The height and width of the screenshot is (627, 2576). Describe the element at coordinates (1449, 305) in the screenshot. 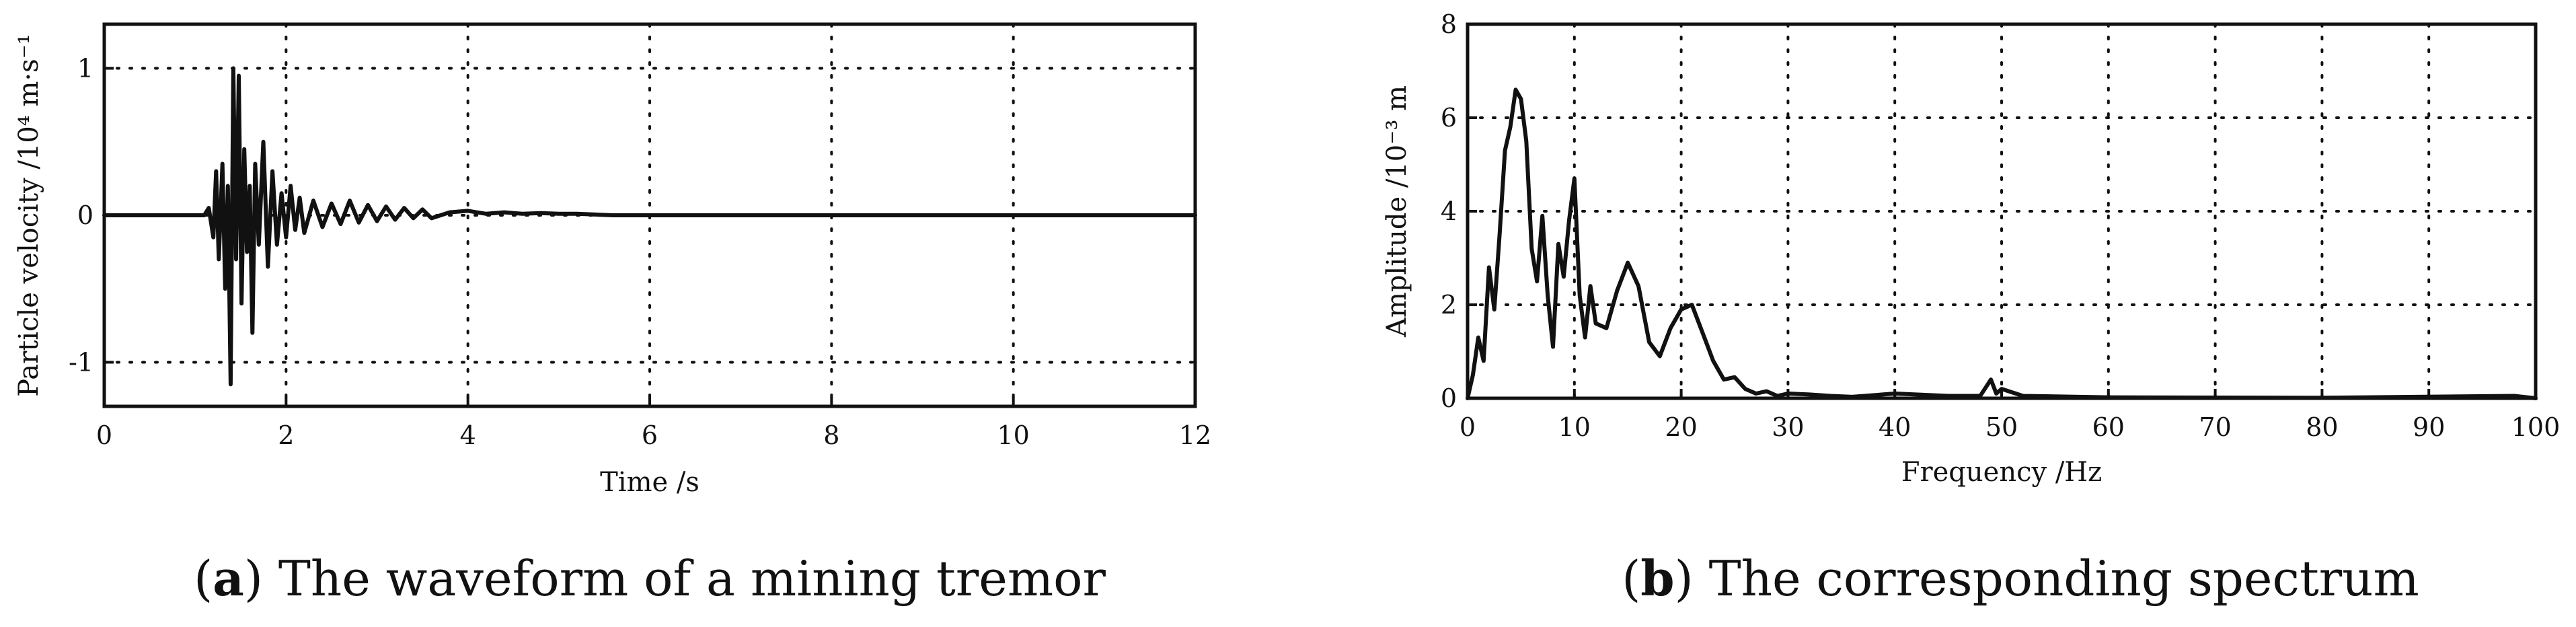

I see `panel-b-ytick-label-1: 2` at that location.